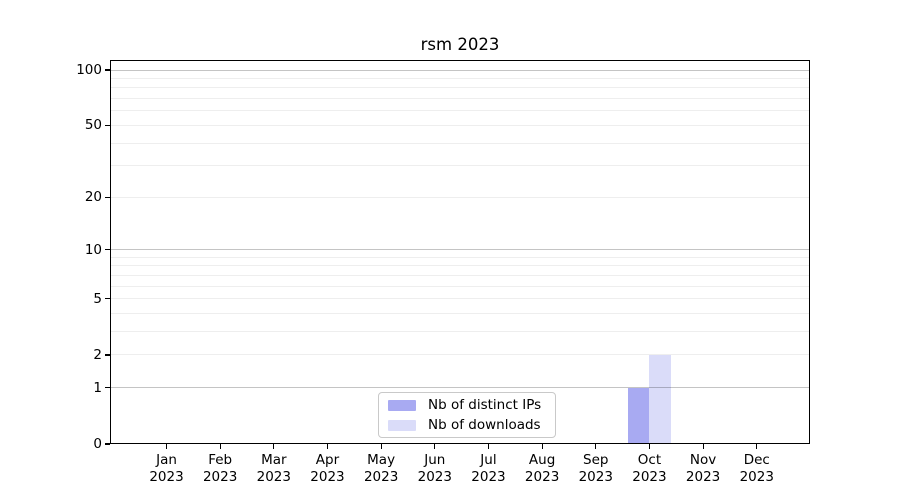  I want to click on y-tick-label: 20, so click(93, 197).